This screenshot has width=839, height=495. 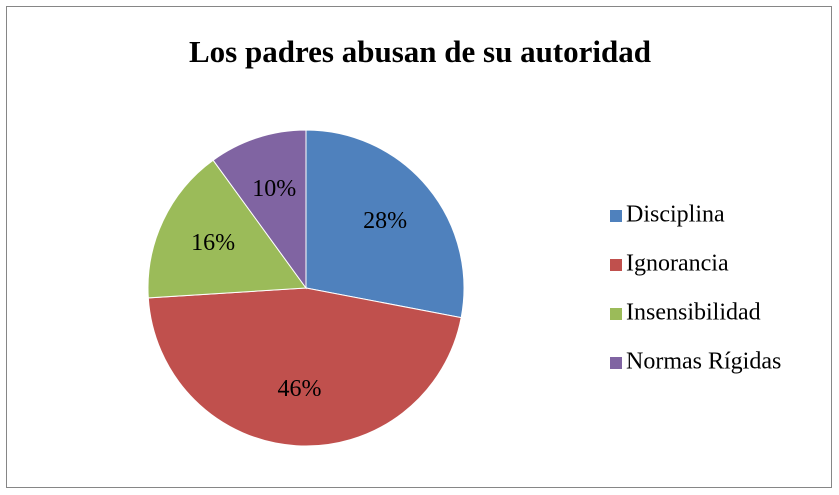 What do you see at coordinates (703, 362) in the screenshot?
I see `legend-label: Normas Rígidas` at bounding box center [703, 362].